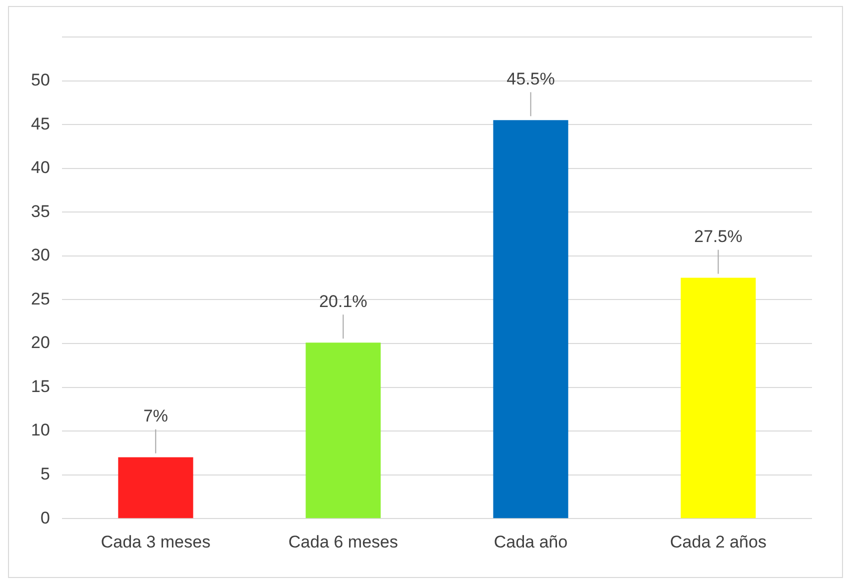 Image resolution: width=851 pixels, height=583 pixels. What do you see at coordinates (531, 542) in the screenshot?
I see `x-tick-label: Cada año` at bounding box center [531, 542].